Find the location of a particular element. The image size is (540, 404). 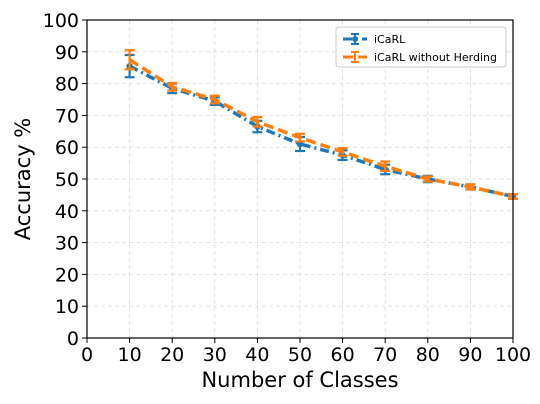

y-tick-label: 100 is located at coordinates (61, 21).